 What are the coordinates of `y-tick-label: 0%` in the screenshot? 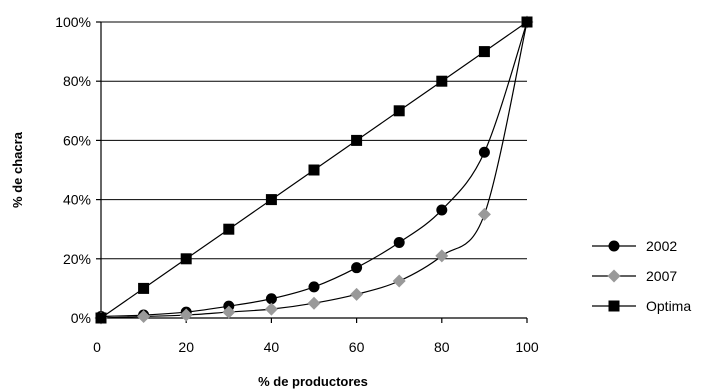 It's located at (81, 318).